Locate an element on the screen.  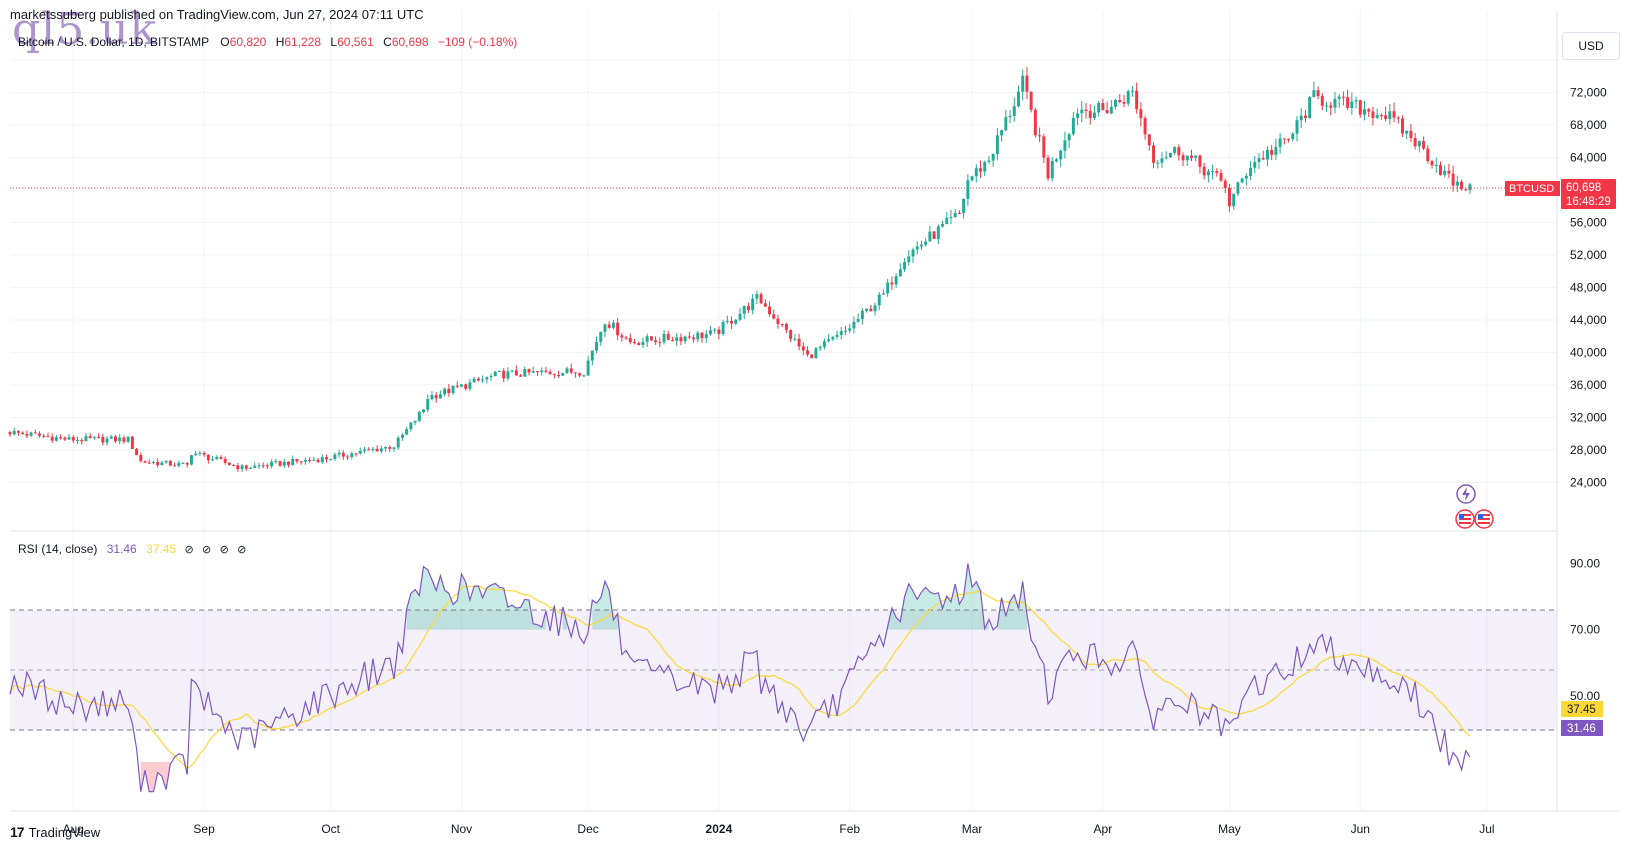
symbol-title: Bitcoin / U.S. Dollar, 1D, BITSTAMP is located at coordinates (113, 42).